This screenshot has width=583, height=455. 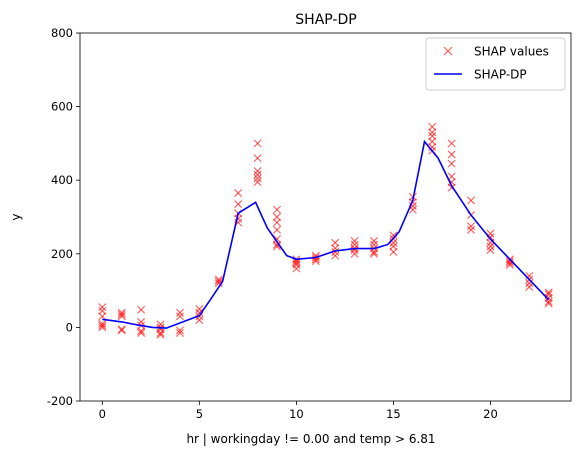 What do you see at coordinates (448, 51) in the screenshot?
I see `legend-marker-shap-values` at bounding box center [448, 51].